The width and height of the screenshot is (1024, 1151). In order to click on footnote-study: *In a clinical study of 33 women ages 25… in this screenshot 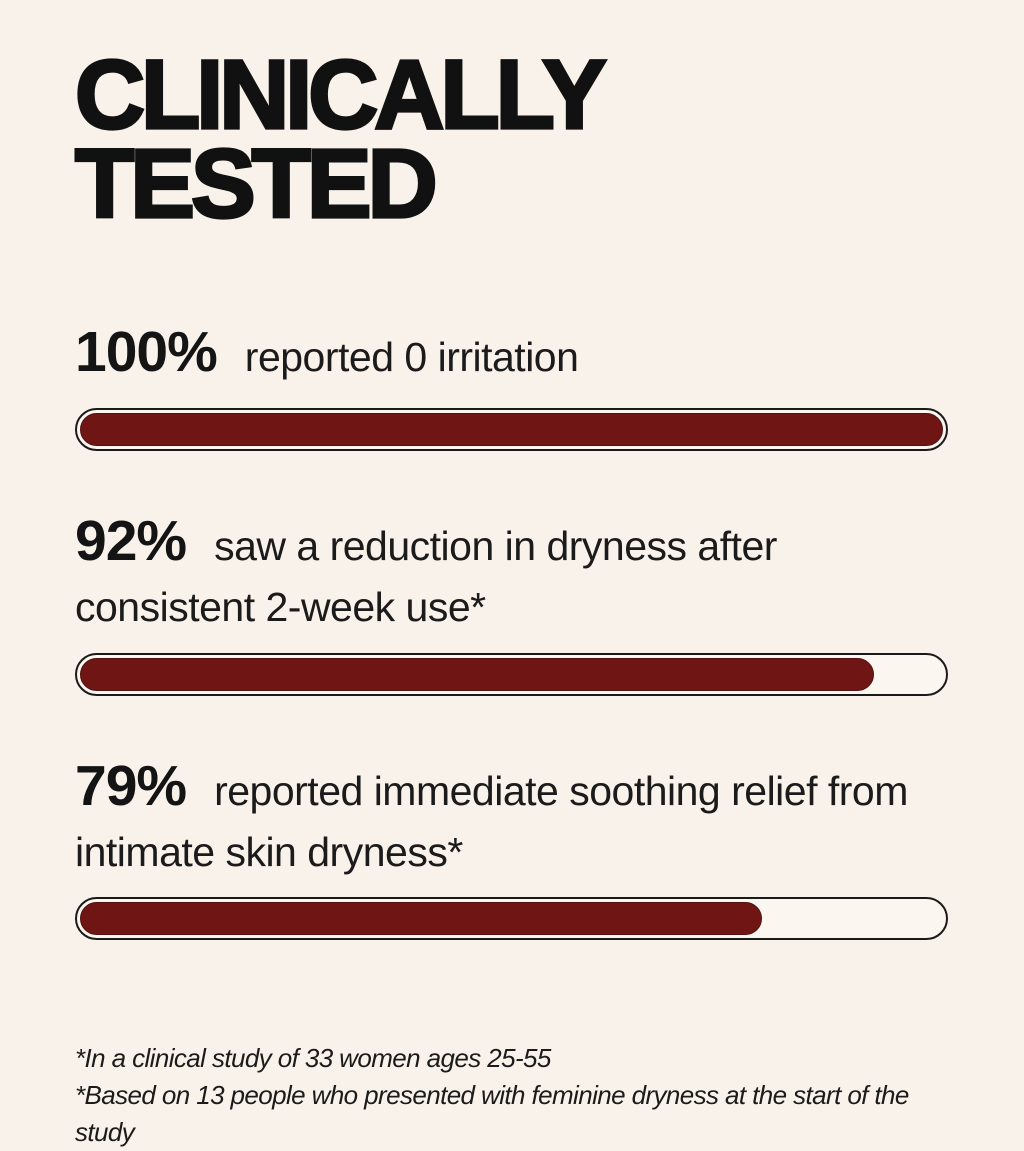, I will do `click(313, 1057)`.